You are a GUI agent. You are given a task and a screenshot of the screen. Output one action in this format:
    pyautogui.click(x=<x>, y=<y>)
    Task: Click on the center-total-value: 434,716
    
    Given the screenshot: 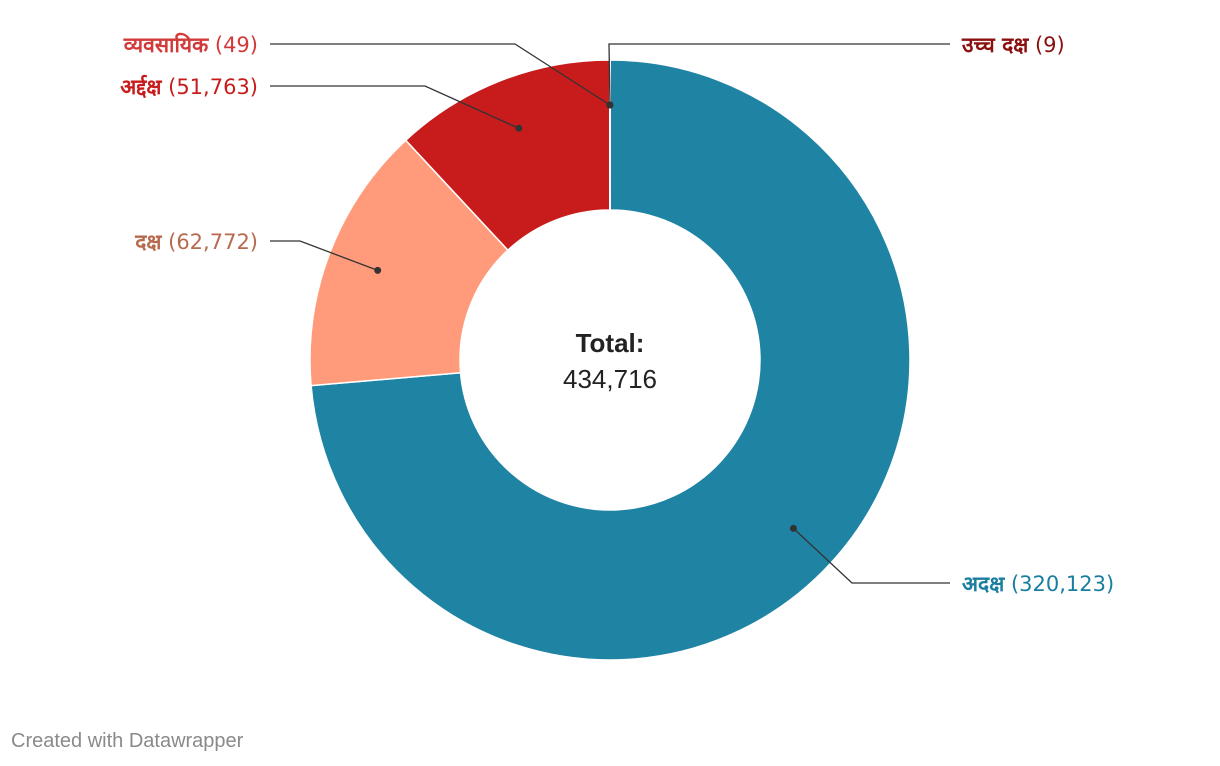 What is the action you would take?
    pyautogui.click(x=610, y=379)
    